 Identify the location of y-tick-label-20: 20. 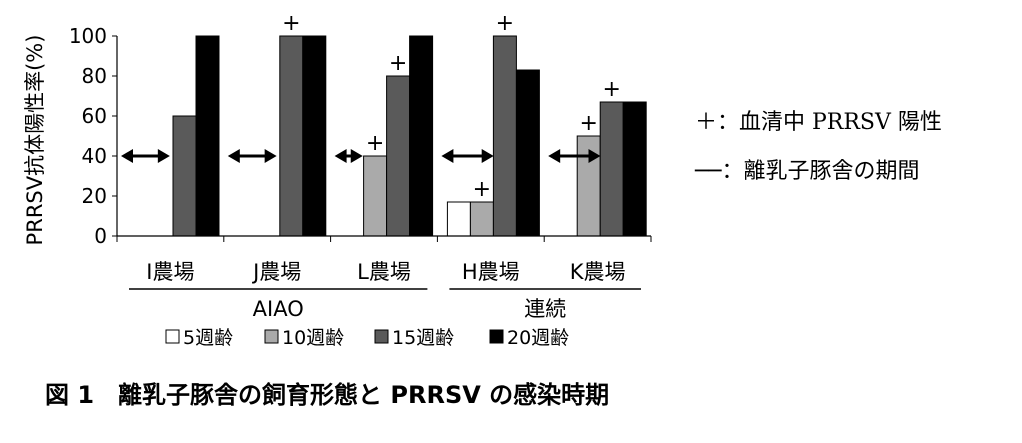
(94, 196).